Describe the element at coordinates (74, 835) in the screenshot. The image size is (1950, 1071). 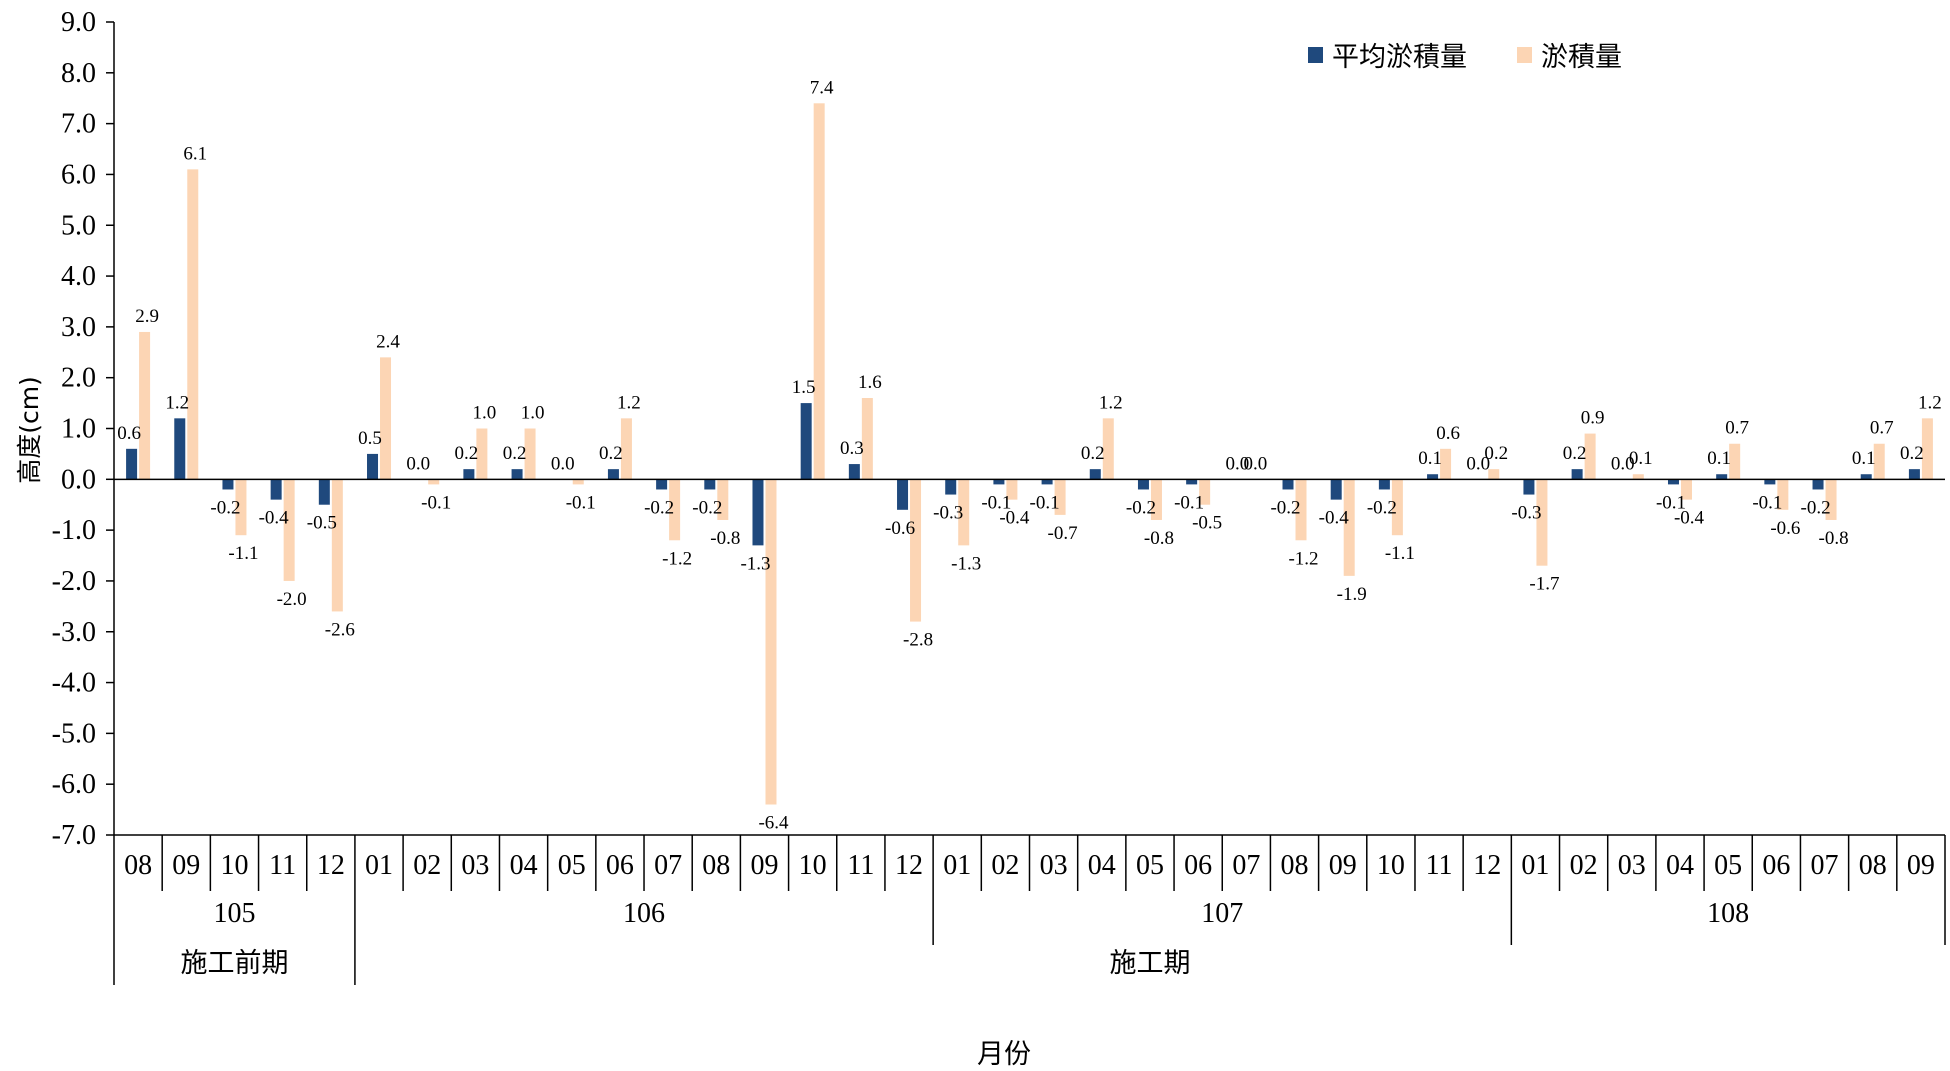
I see `y-tick-label: -7.0` at that location.